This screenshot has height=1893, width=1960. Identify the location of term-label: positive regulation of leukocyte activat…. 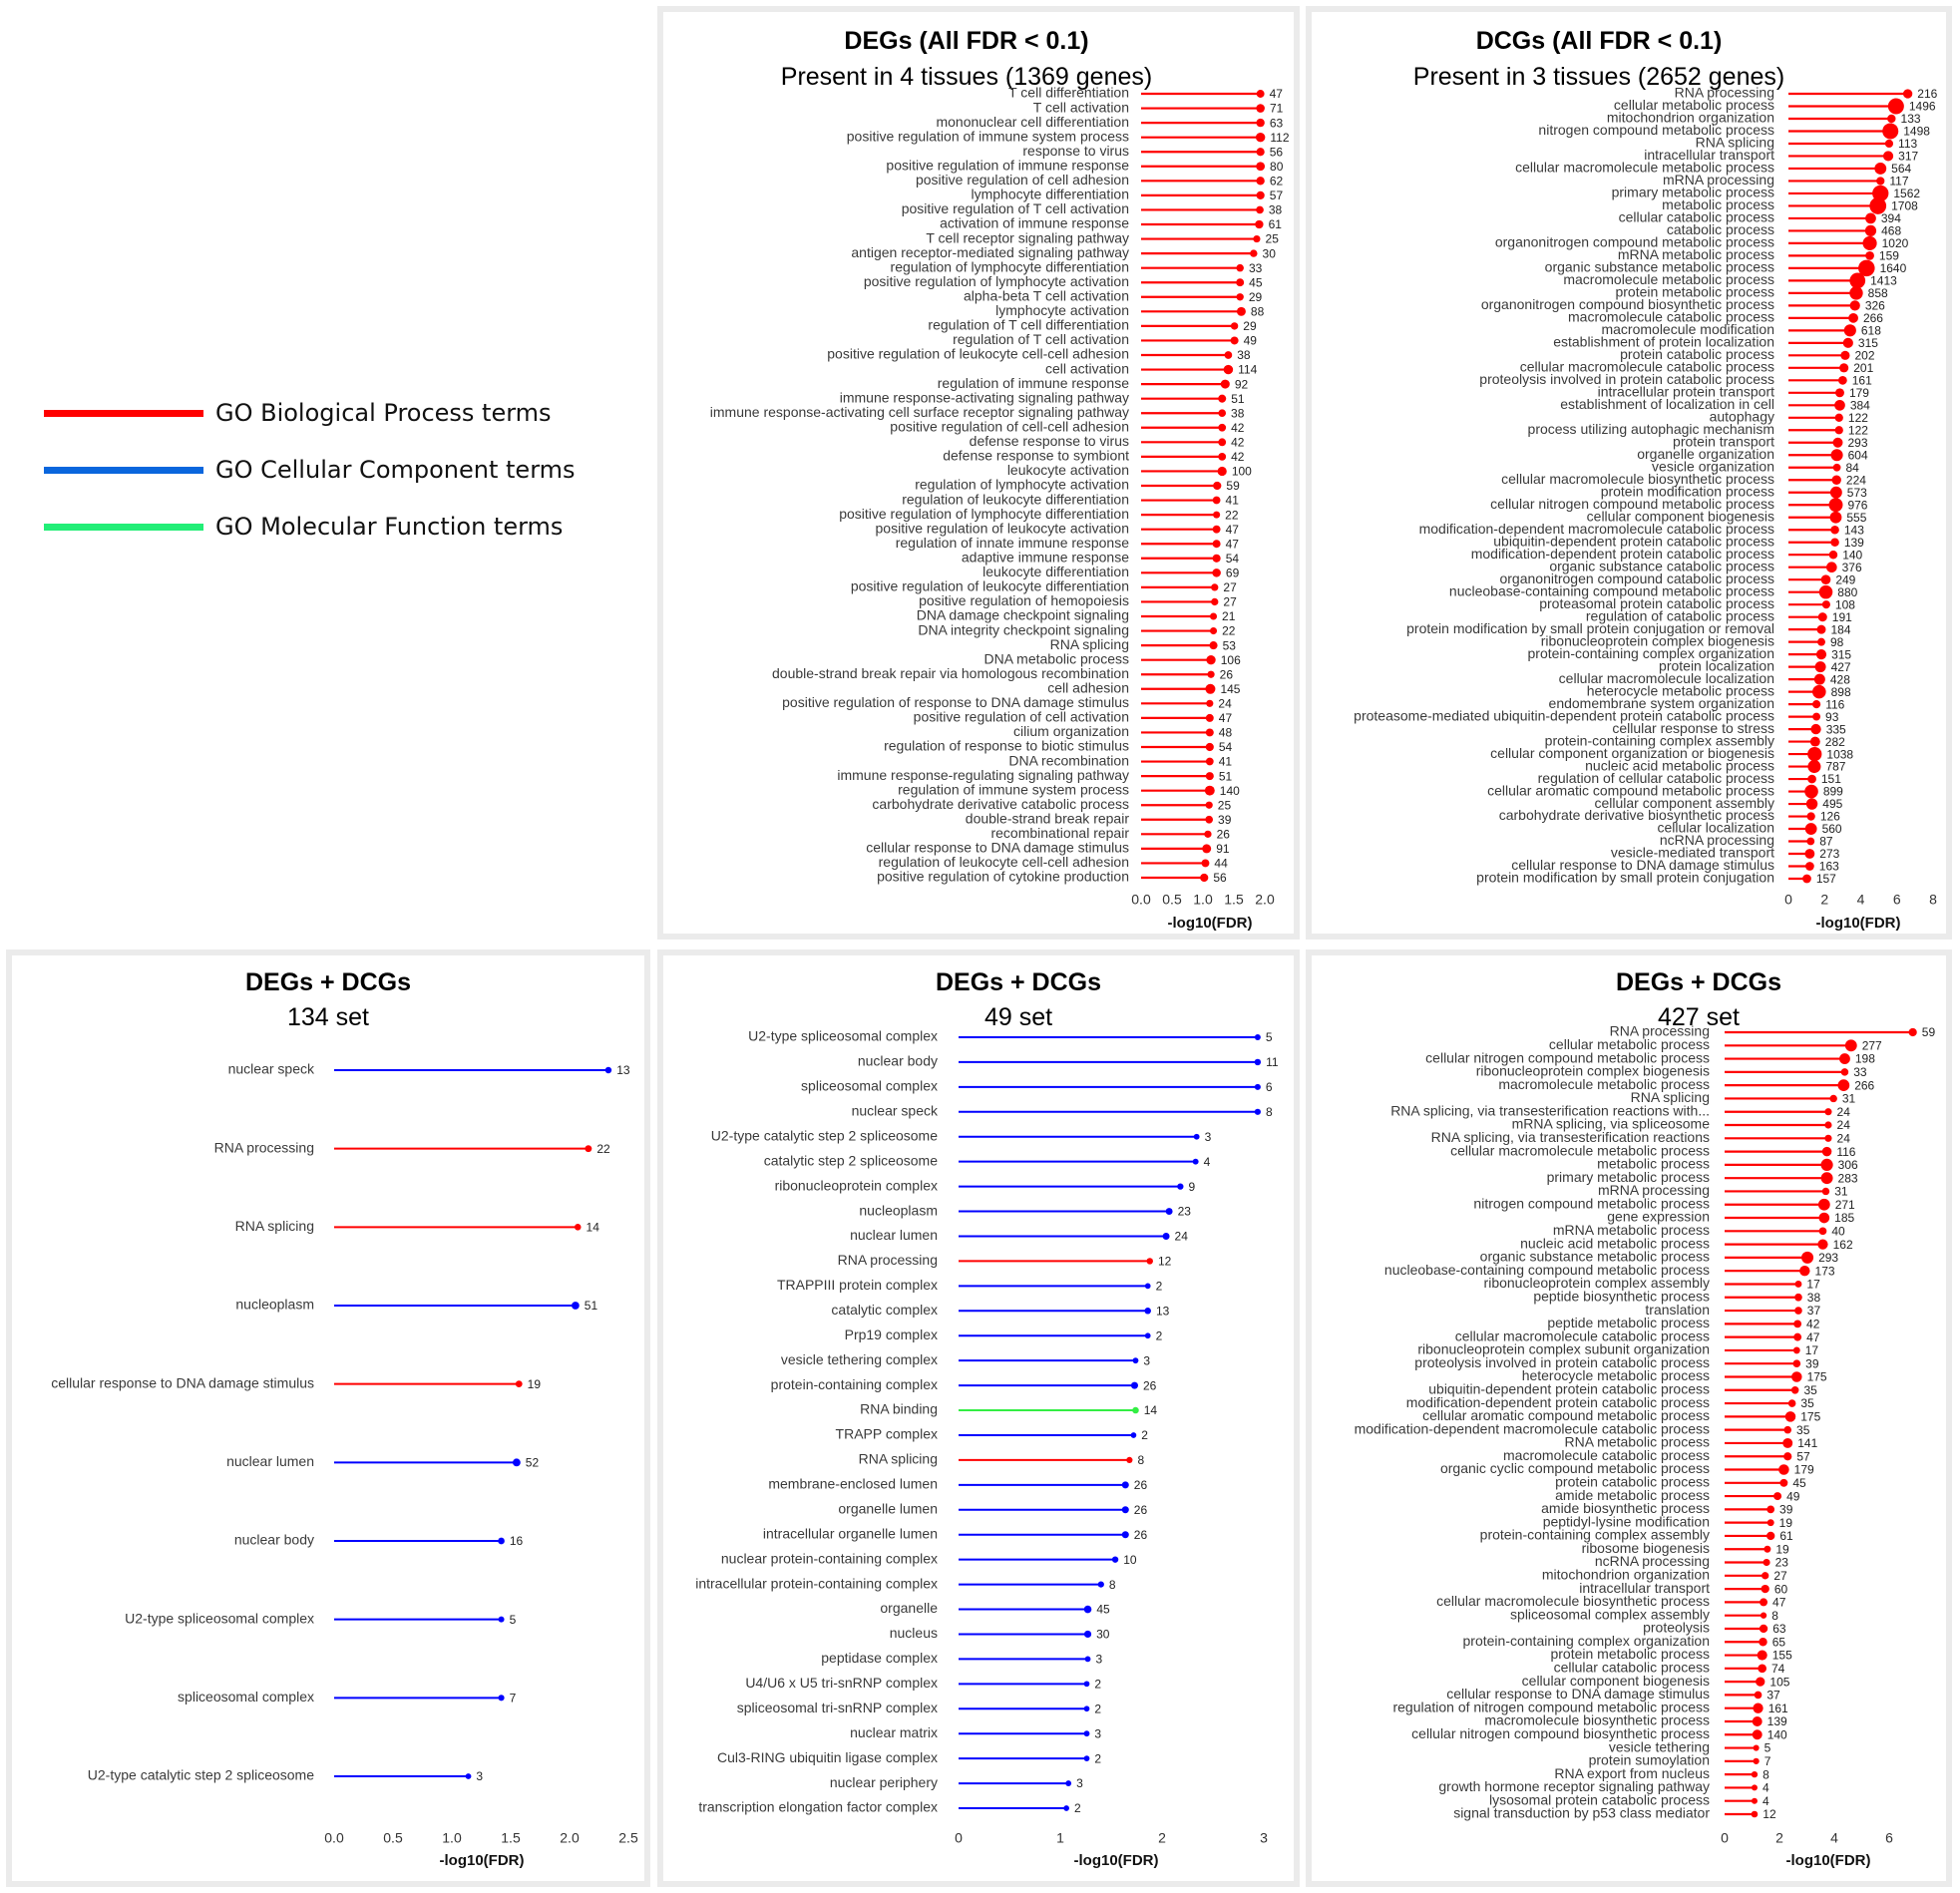
(1003, 528).